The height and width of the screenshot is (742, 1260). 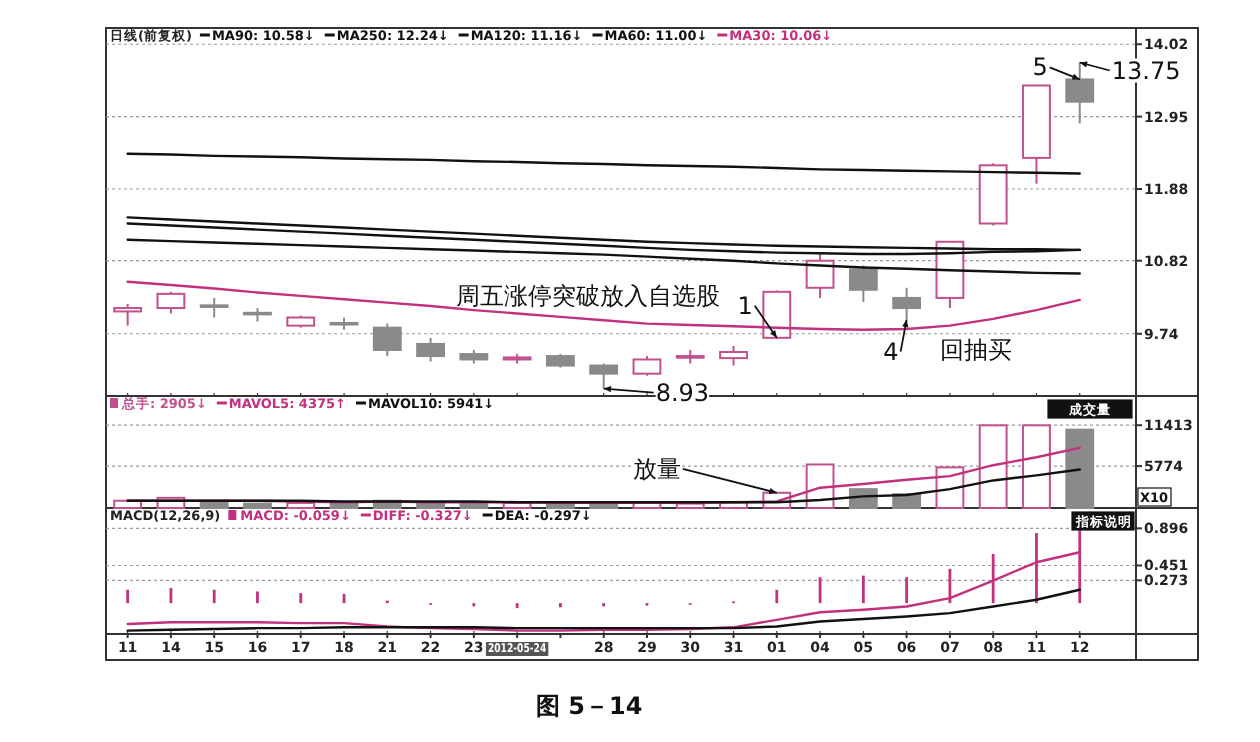 I want to click on annotation: 13.75, so click(x=1146, y=70).